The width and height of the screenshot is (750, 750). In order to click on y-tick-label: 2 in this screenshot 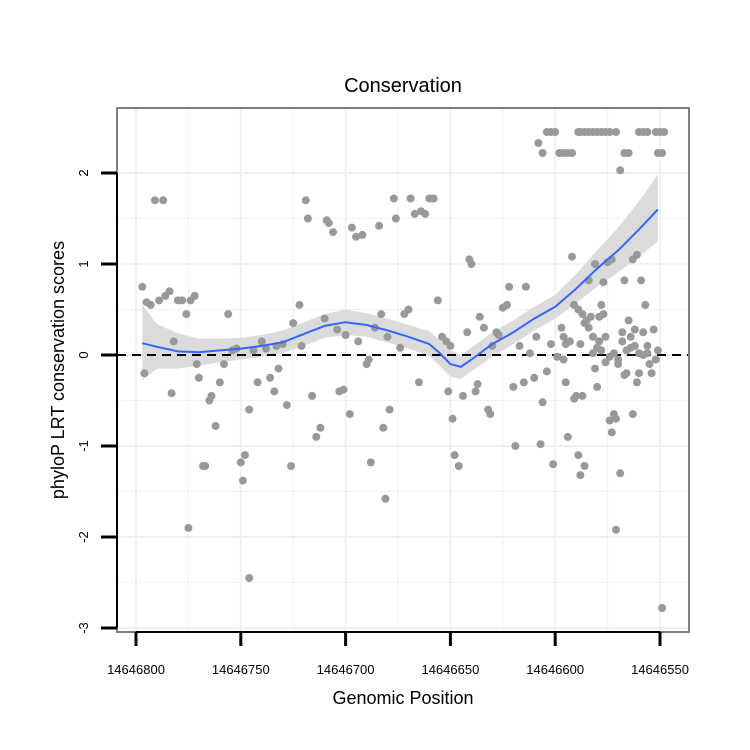, I will do `click(83, 172)`.